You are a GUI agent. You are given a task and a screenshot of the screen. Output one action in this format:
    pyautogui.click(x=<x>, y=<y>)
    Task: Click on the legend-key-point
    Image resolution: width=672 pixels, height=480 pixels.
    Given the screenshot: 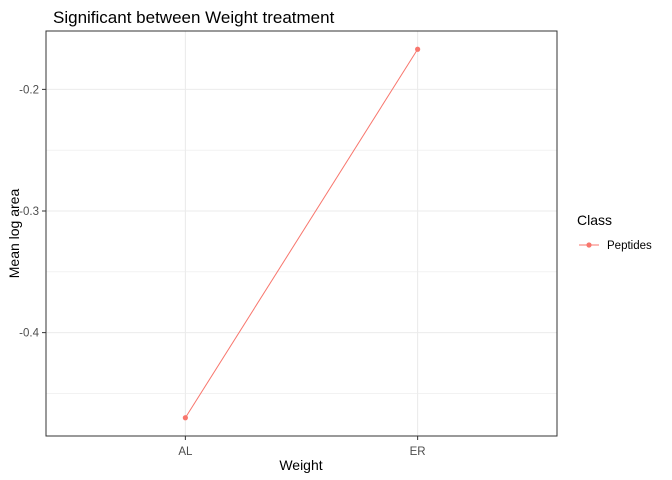 What is the action you would take?
    pyautogui.click(x=589, y=245)
    